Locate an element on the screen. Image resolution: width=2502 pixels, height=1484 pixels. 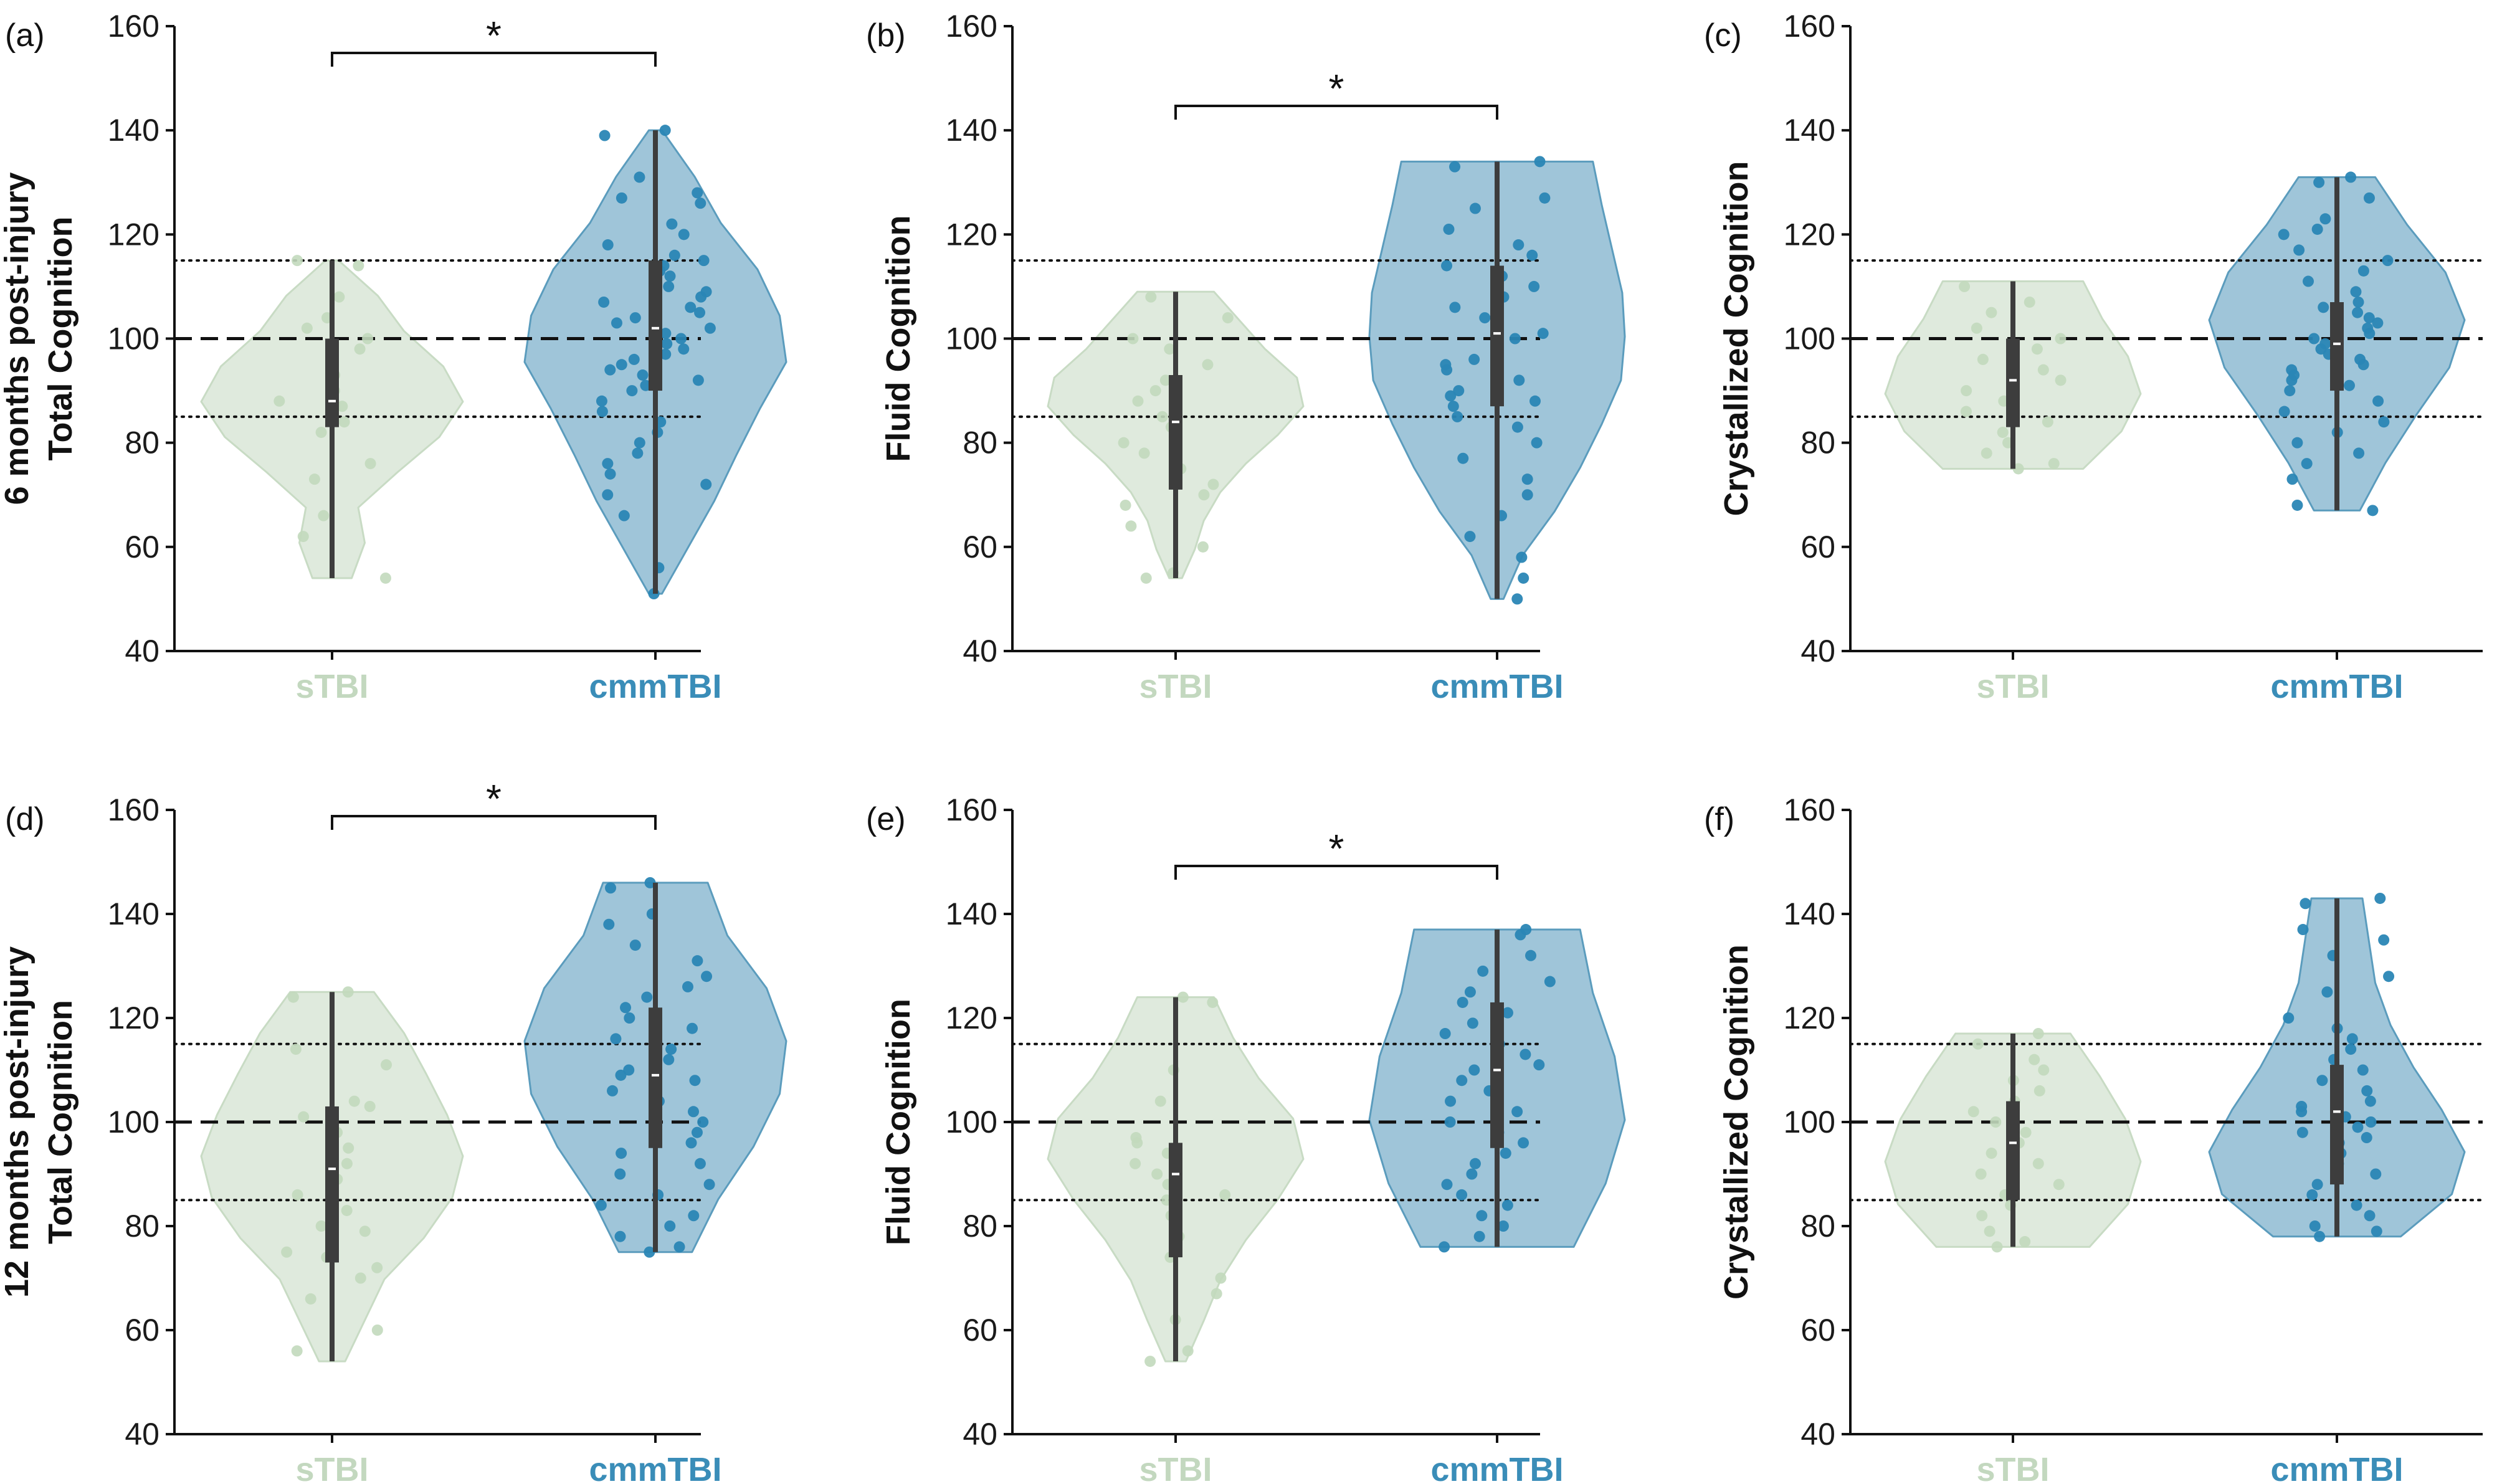
panel-label: (d) is located at coordinates (25, 819).